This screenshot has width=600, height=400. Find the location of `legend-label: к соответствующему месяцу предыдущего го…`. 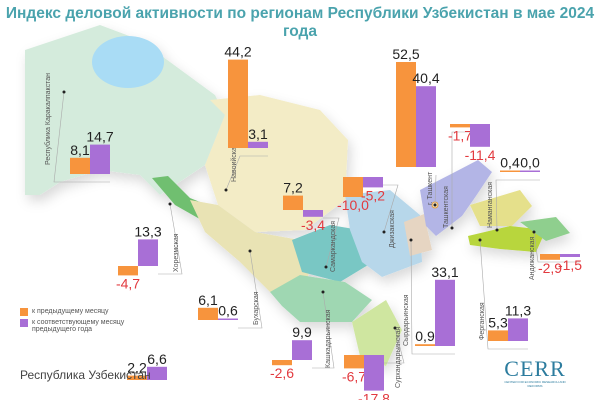

legend-label: к соответствующему месяцу предыдущего го… is located at coordinates (78, 326).